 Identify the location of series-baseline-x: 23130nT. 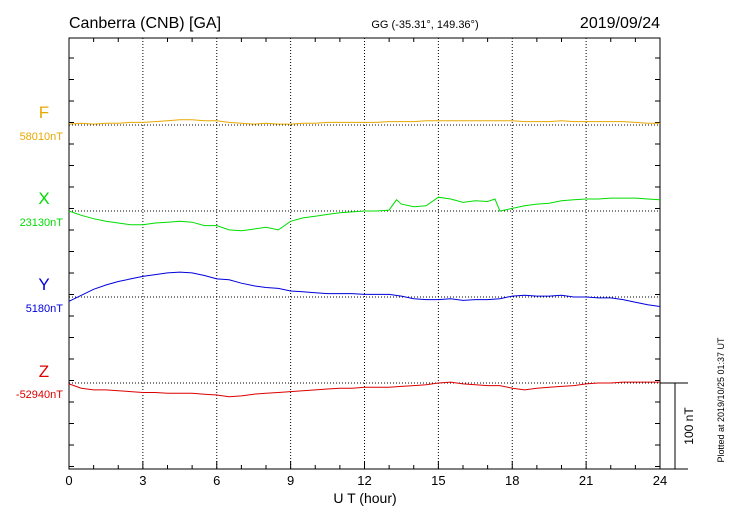
(42, 223).